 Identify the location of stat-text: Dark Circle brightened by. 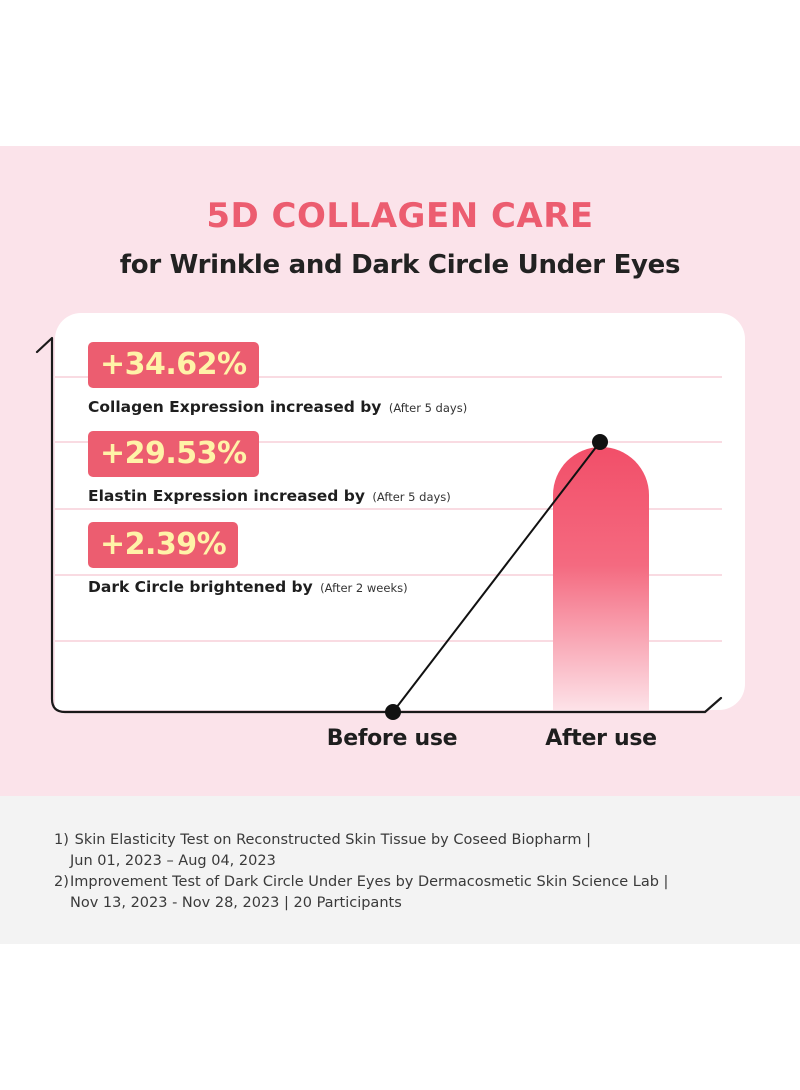
(200, 587).